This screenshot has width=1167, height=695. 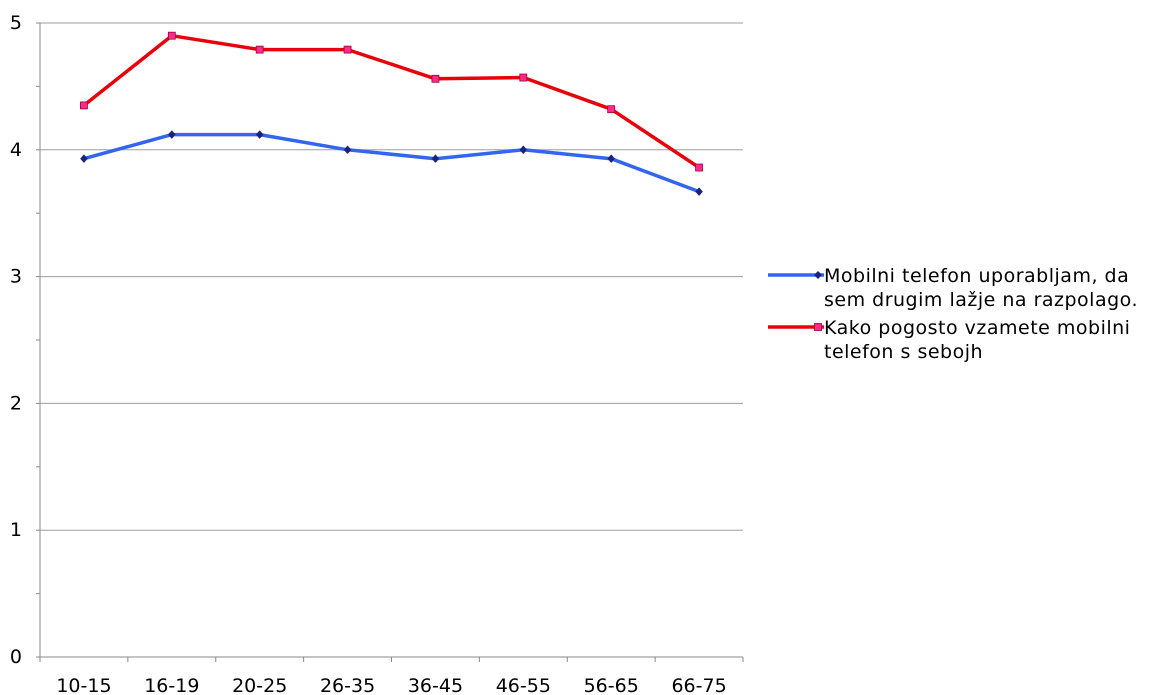 I want to click on y-tick-label: 0, so click(x=16, y=657).